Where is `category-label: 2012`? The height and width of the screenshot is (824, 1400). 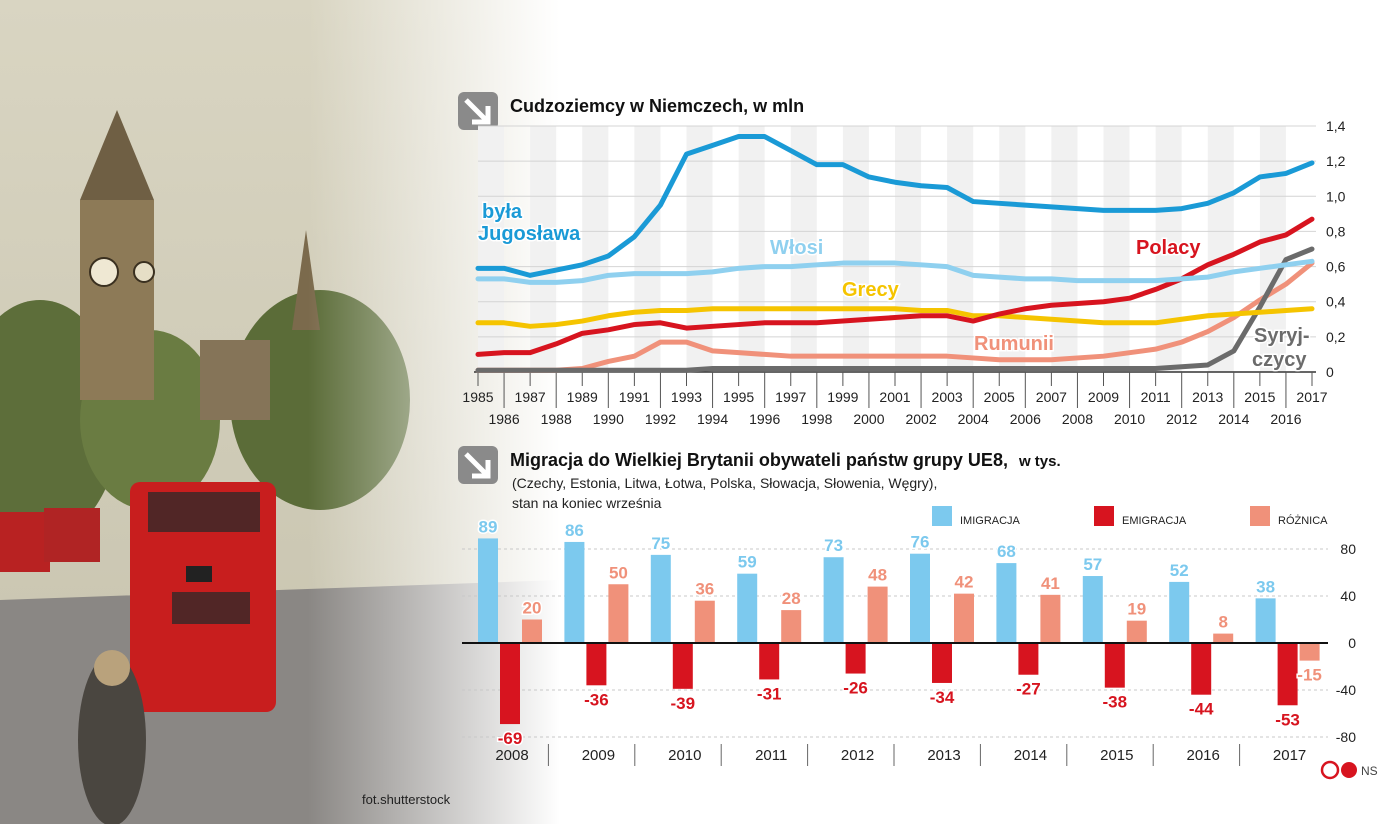 category-label: 2012 is located at coordinates (857, 755).